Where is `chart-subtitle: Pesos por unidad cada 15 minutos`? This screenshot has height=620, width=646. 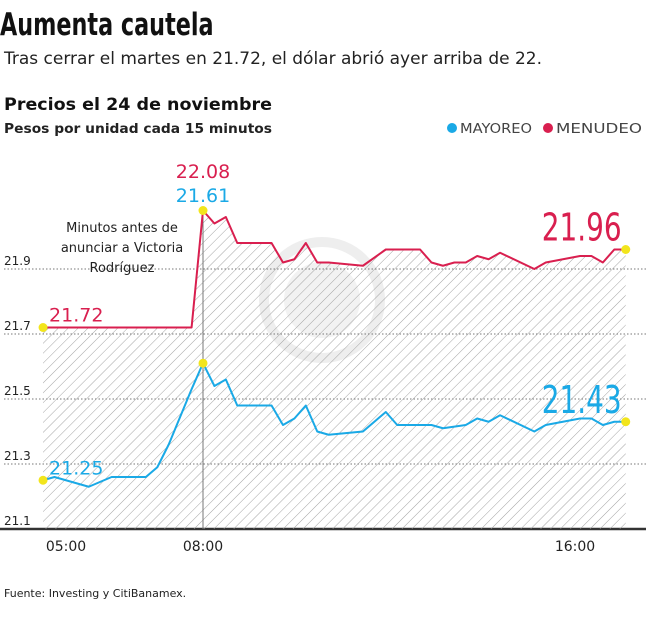
chart-subtitle: Pesos por unidad cada 15 minutos is located at coordinates (138, 129).